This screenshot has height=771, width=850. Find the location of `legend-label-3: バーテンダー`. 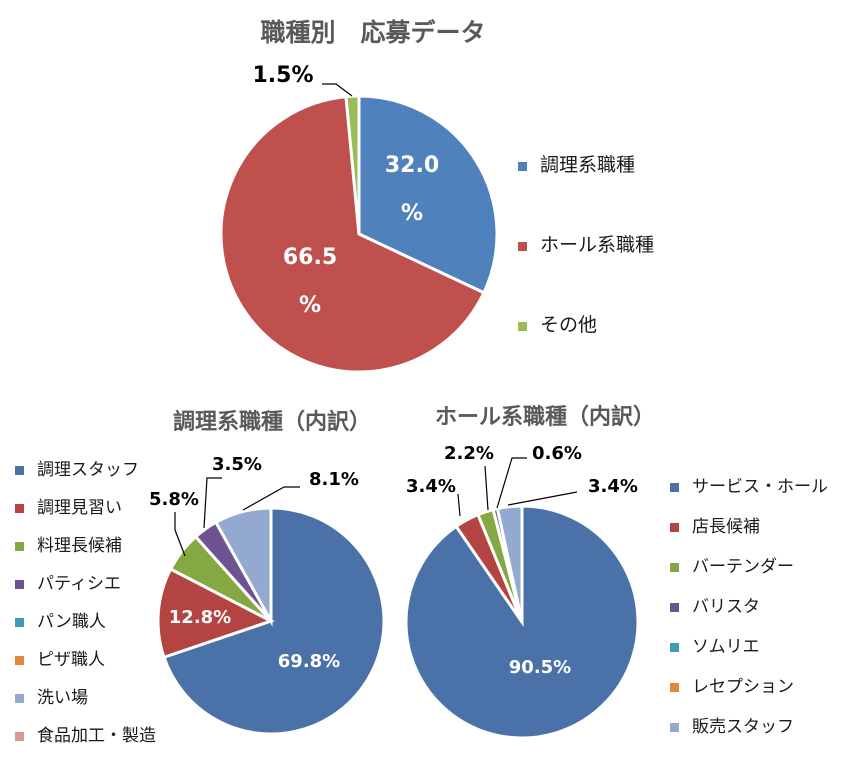

legend-label-3: バーテンダー is located at coordinates (743, 567).